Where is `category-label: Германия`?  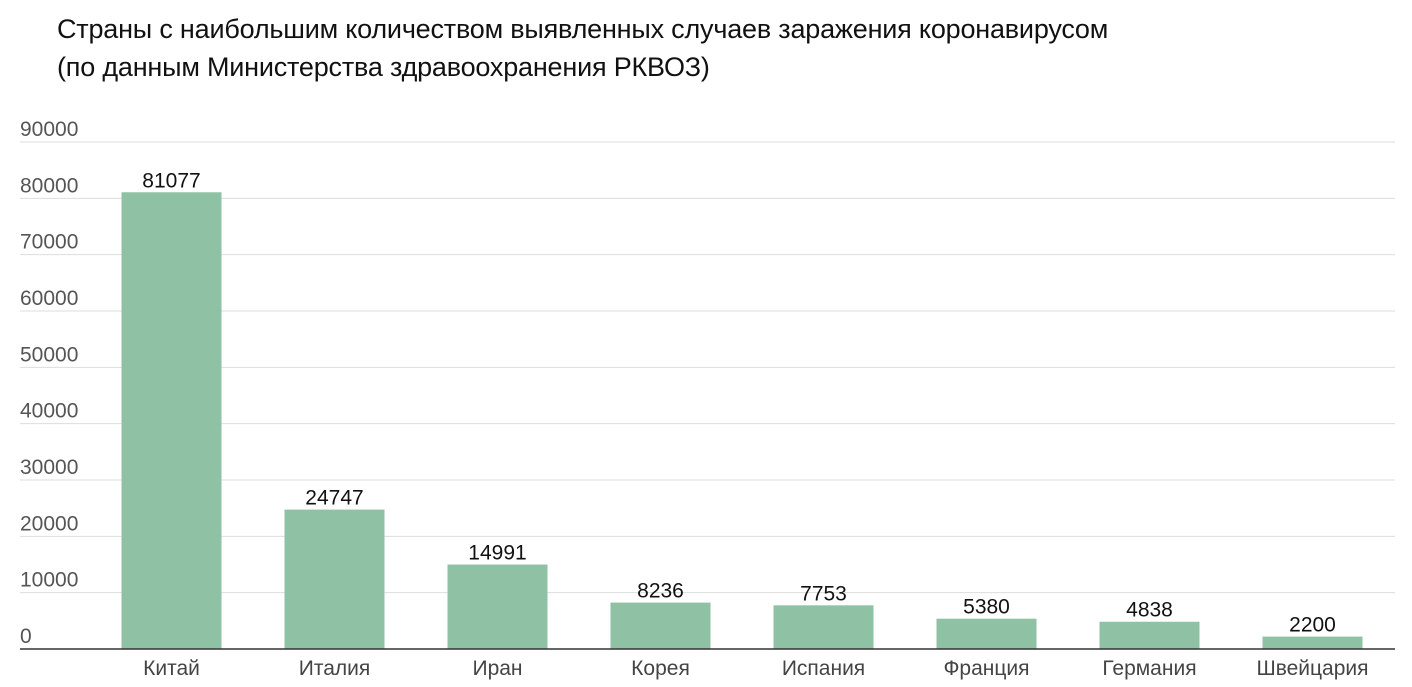
category-label: Германия is located at coordinates (1149, 668).